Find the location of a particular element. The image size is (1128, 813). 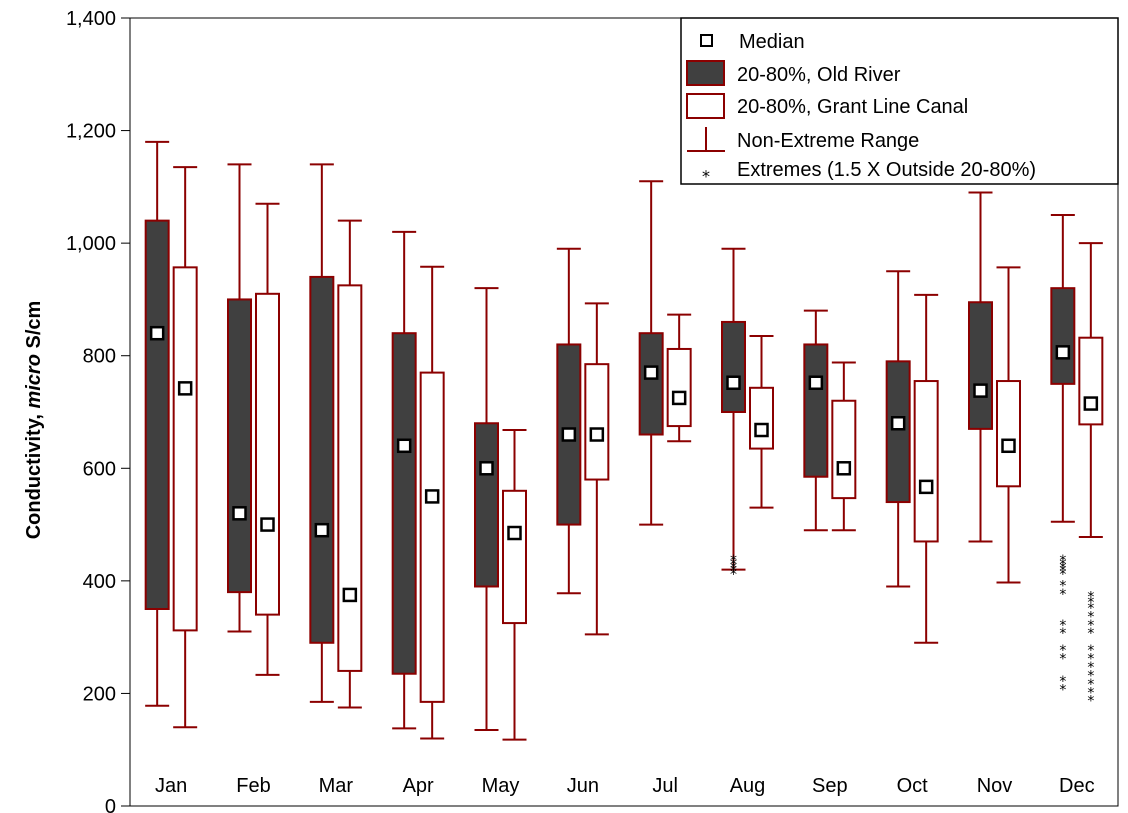

legend-median-label: Median is located at coordinates (772, 42).